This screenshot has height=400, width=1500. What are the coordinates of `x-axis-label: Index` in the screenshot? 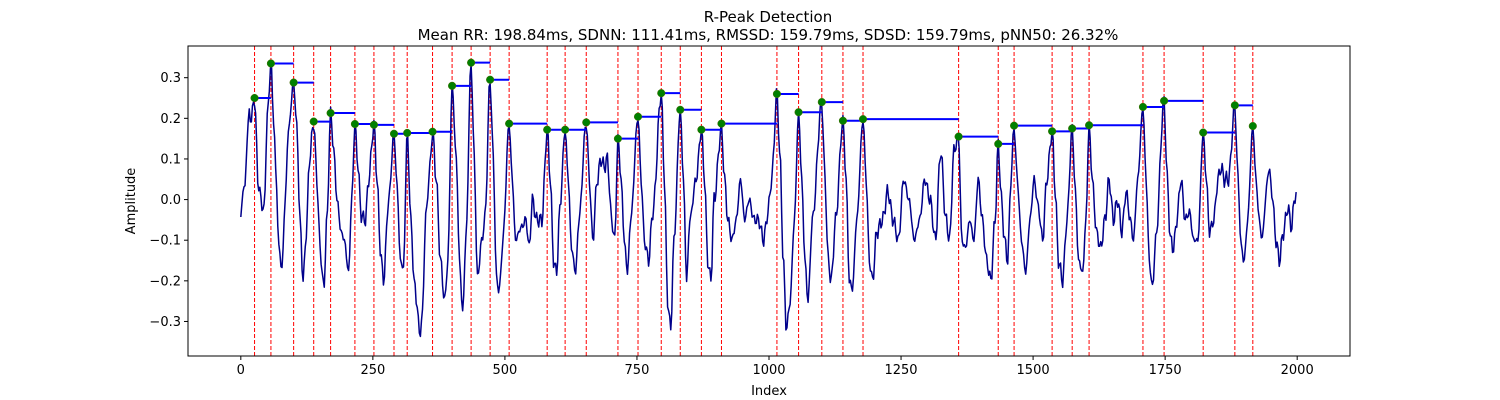 It's located at (769, 391).